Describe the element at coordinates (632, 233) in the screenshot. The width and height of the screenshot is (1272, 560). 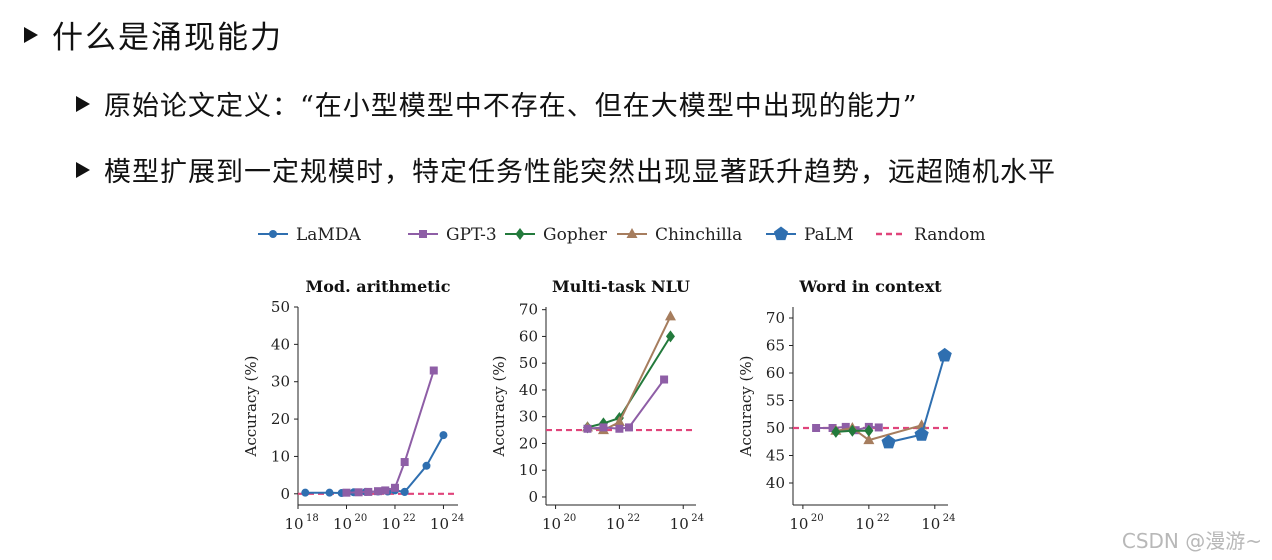
I see `legend-marker-chinchilla` at that location.